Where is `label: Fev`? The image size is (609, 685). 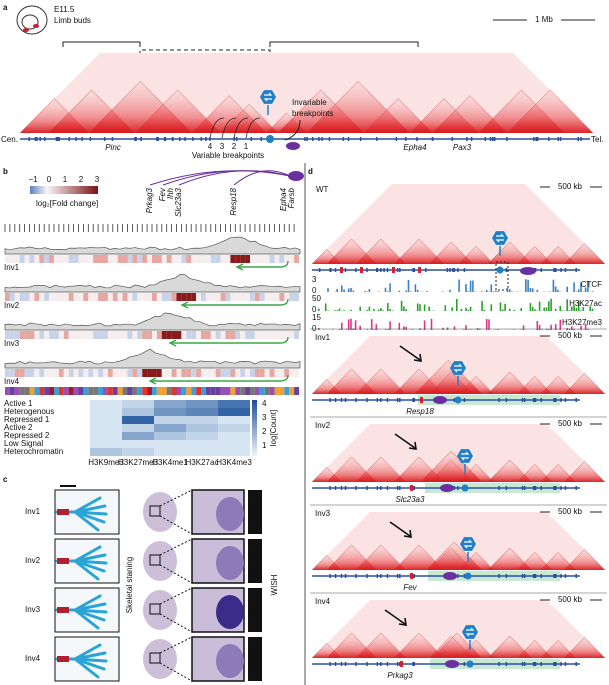 label: Fev is located at coordinates (162, 194).